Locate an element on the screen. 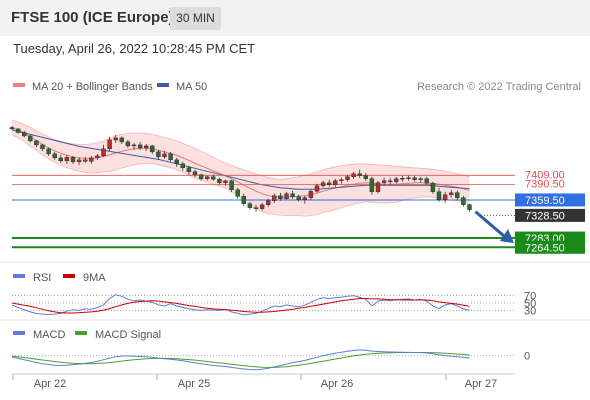 This screenshot has height=400, width=590. macd-line is located at coordinates (240, 360).